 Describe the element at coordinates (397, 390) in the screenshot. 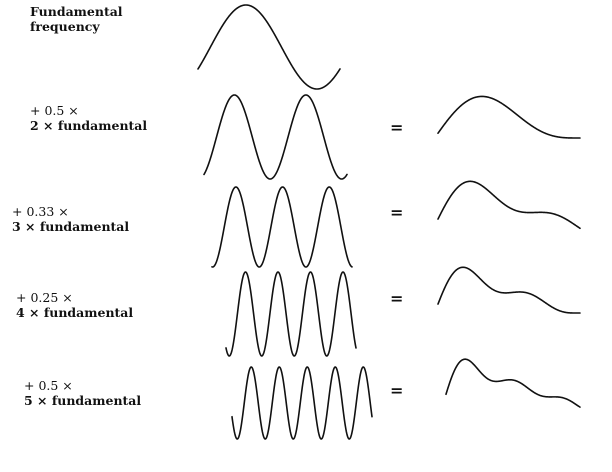

I see `equals-sign-5: =` at that location.